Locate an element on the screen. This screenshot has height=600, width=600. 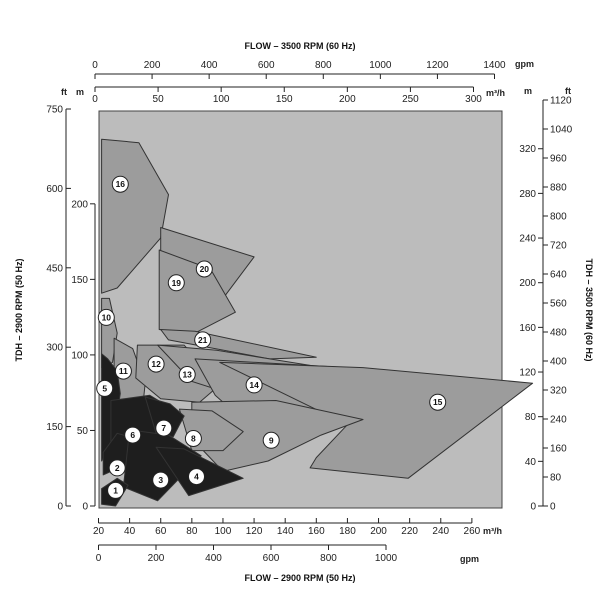
left-ft-unit: ft is located at coordinates (64, 92).